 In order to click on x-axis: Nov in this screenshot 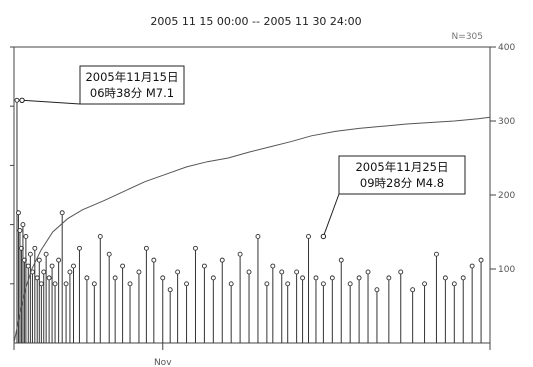, I will do `click(252, 355)`.